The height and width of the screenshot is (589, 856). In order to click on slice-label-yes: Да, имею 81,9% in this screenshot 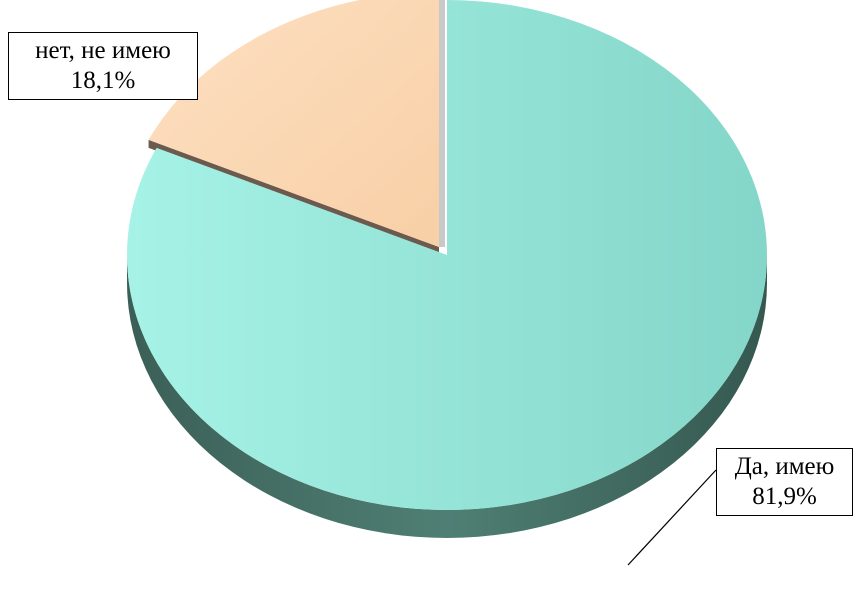, I will do `click(784, 482)`.